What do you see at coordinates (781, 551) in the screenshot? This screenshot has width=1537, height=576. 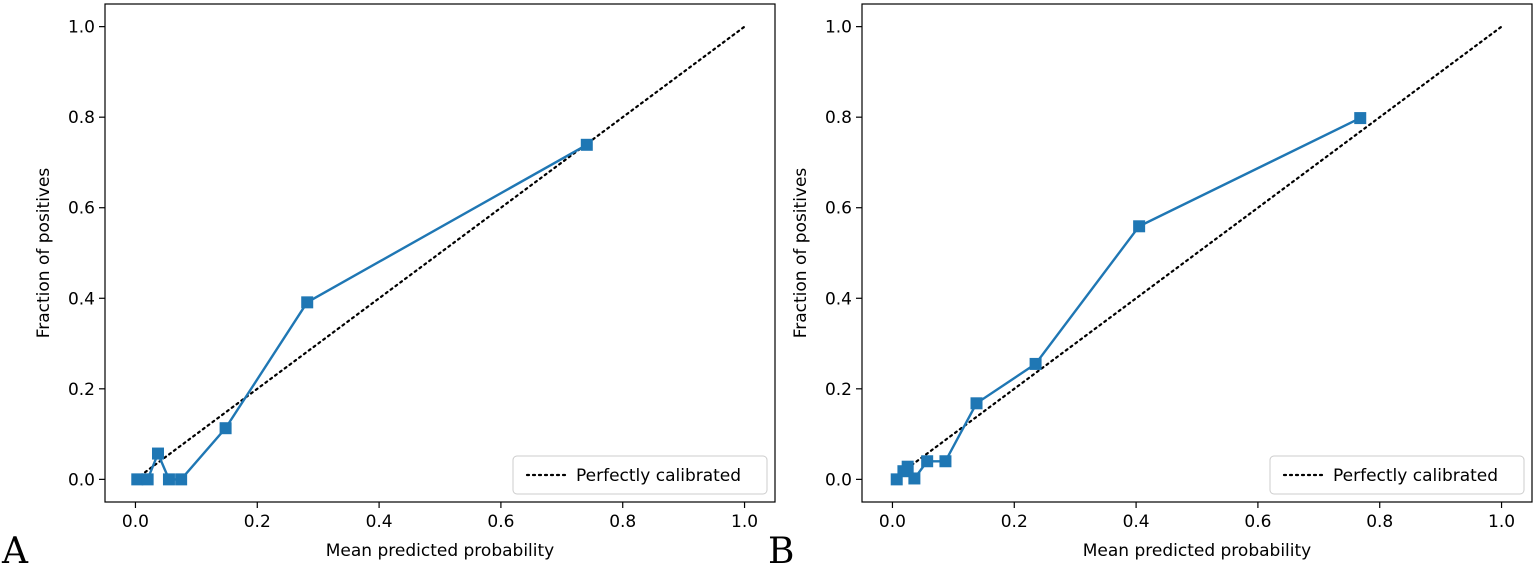 I see `panel-label: B` at bounding box center [781, 551].